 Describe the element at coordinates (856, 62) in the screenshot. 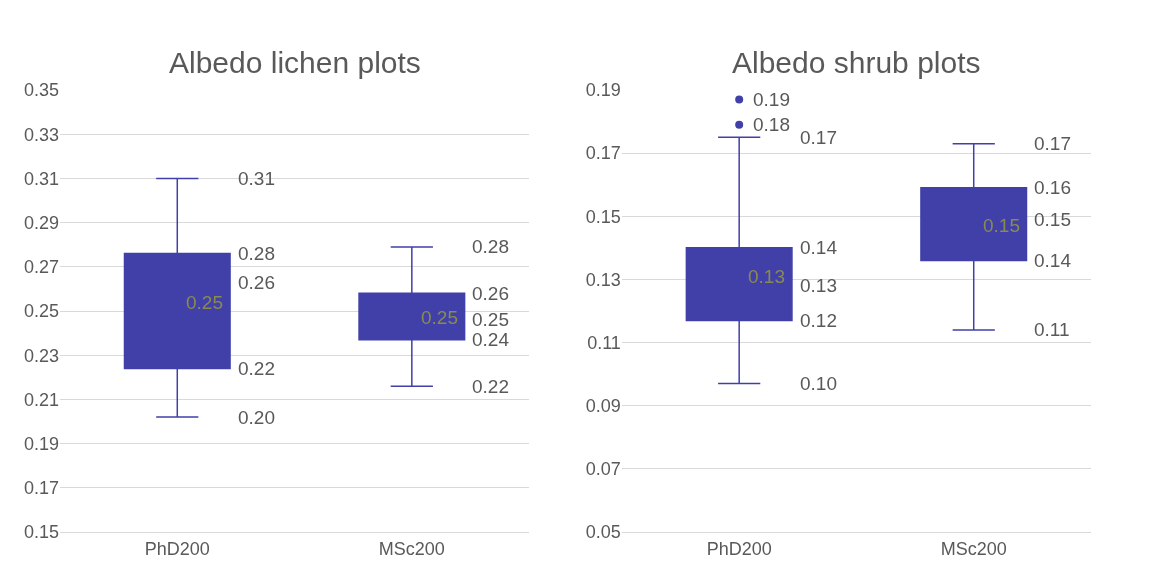

I see `chart-title: Albedo shrub plots` at that location.